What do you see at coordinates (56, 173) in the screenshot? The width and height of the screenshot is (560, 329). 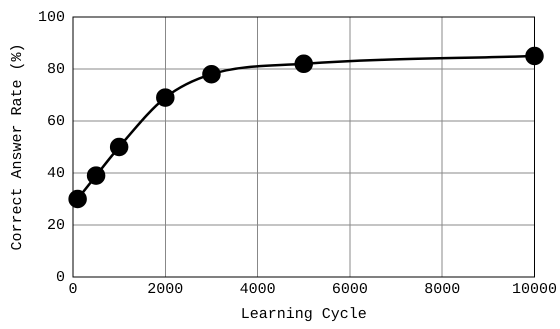 I see `y-tick-label: 40` at bounding box center [56, 173].